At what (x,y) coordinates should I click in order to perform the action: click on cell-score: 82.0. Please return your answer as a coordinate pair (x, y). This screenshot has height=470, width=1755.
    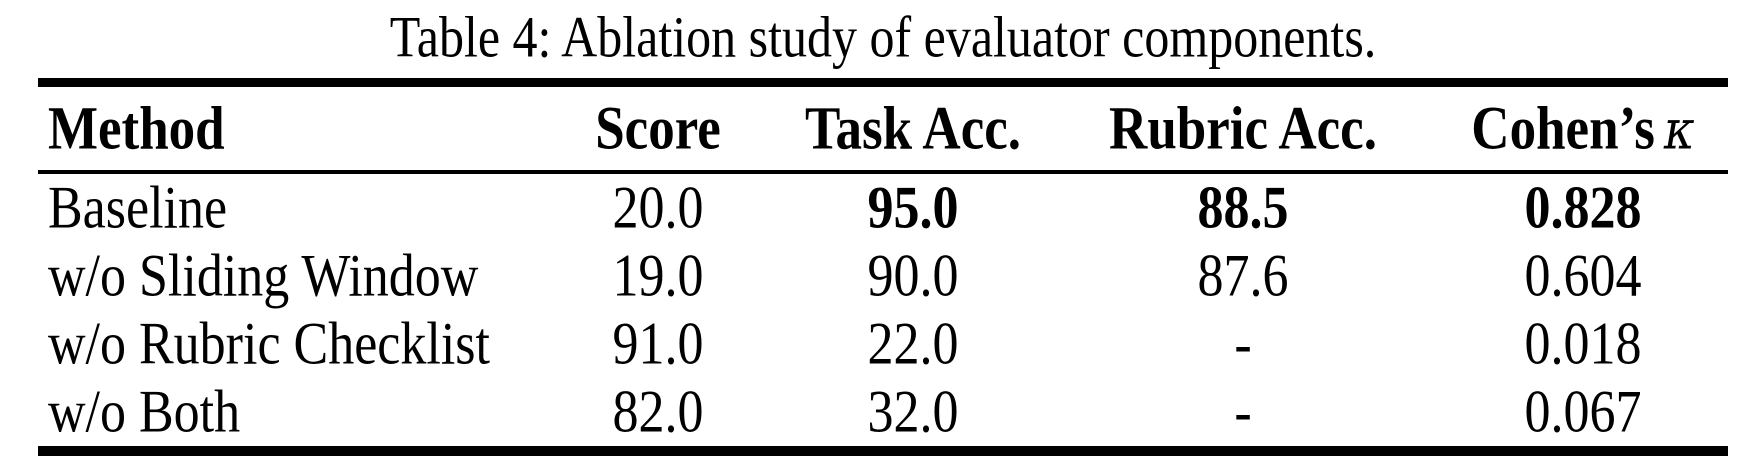
    Looking at the image, I should click on (658, 412).